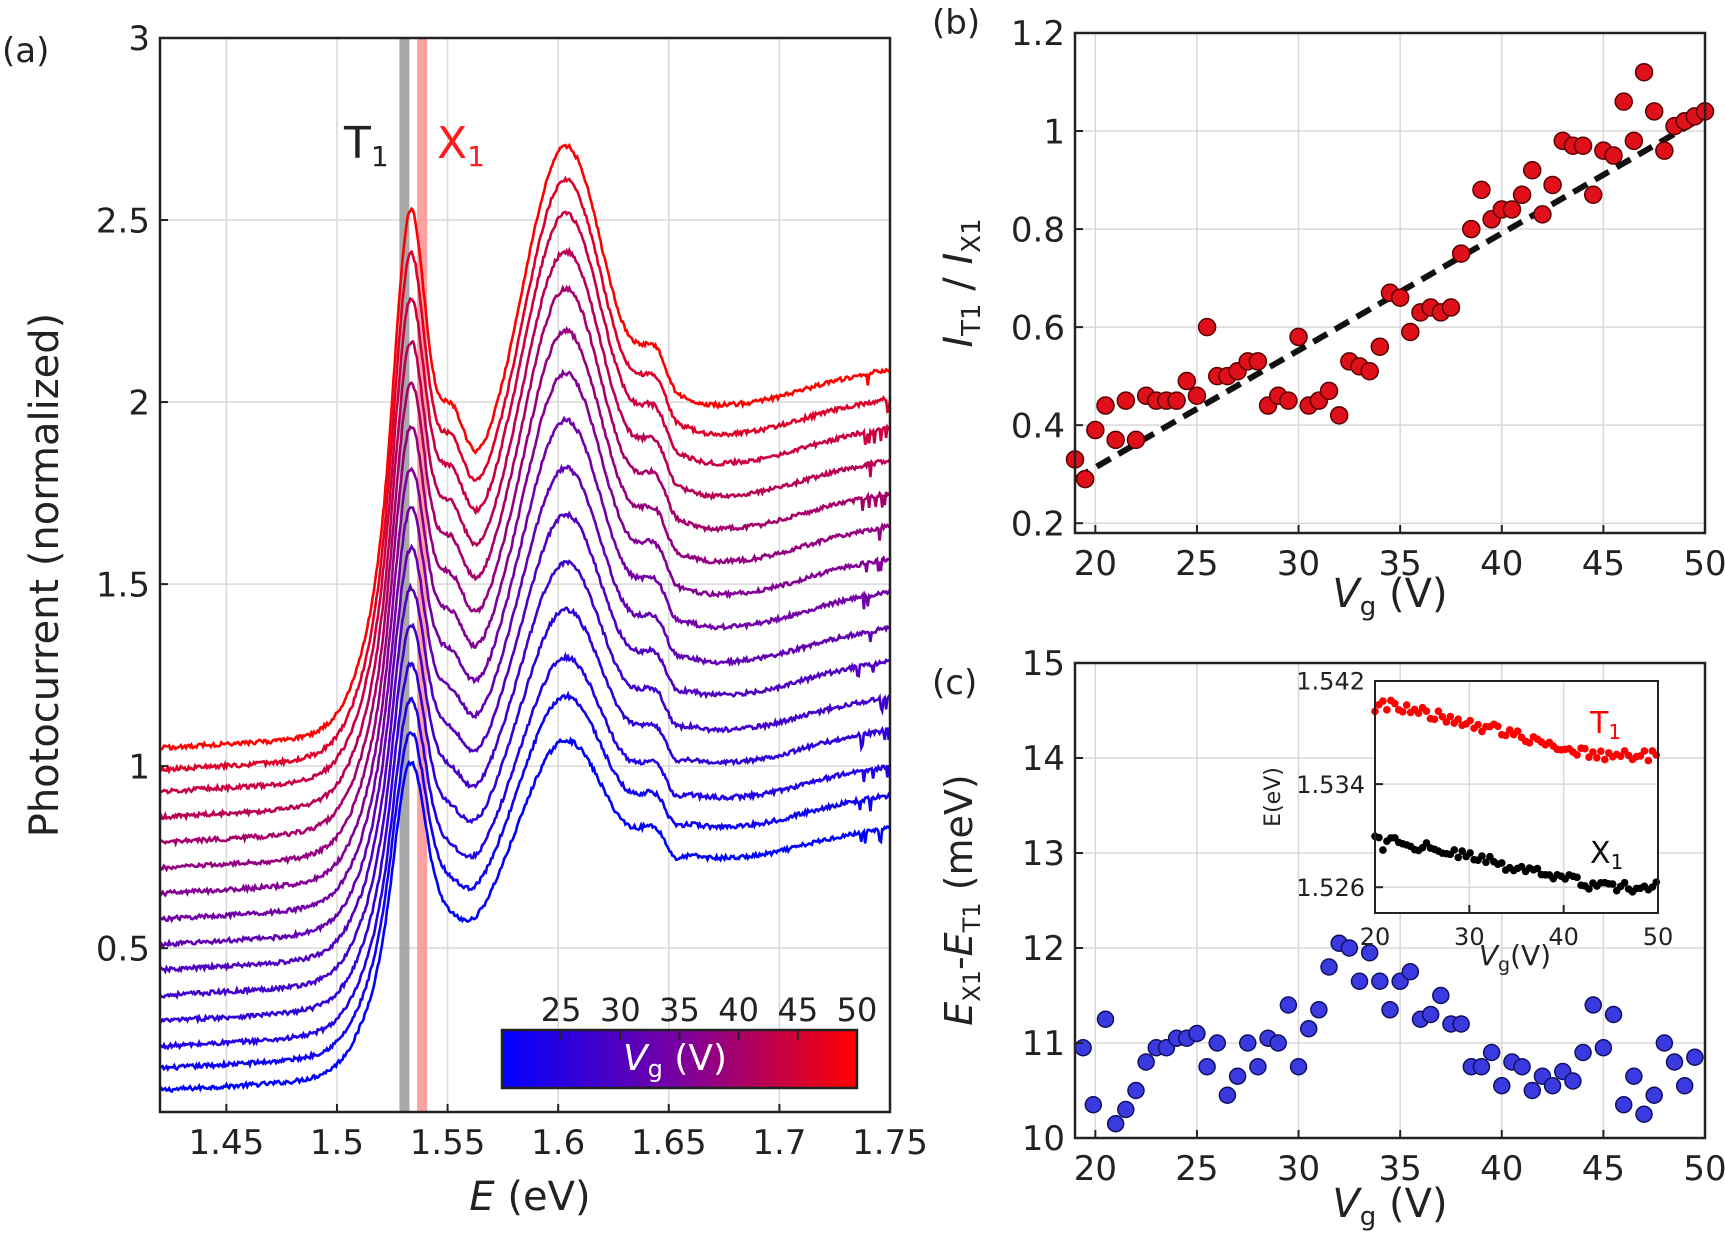 Image resolution: width=1725 pixels, height=1238 pixels. I want to click on inset-points, so click(1516, 796).